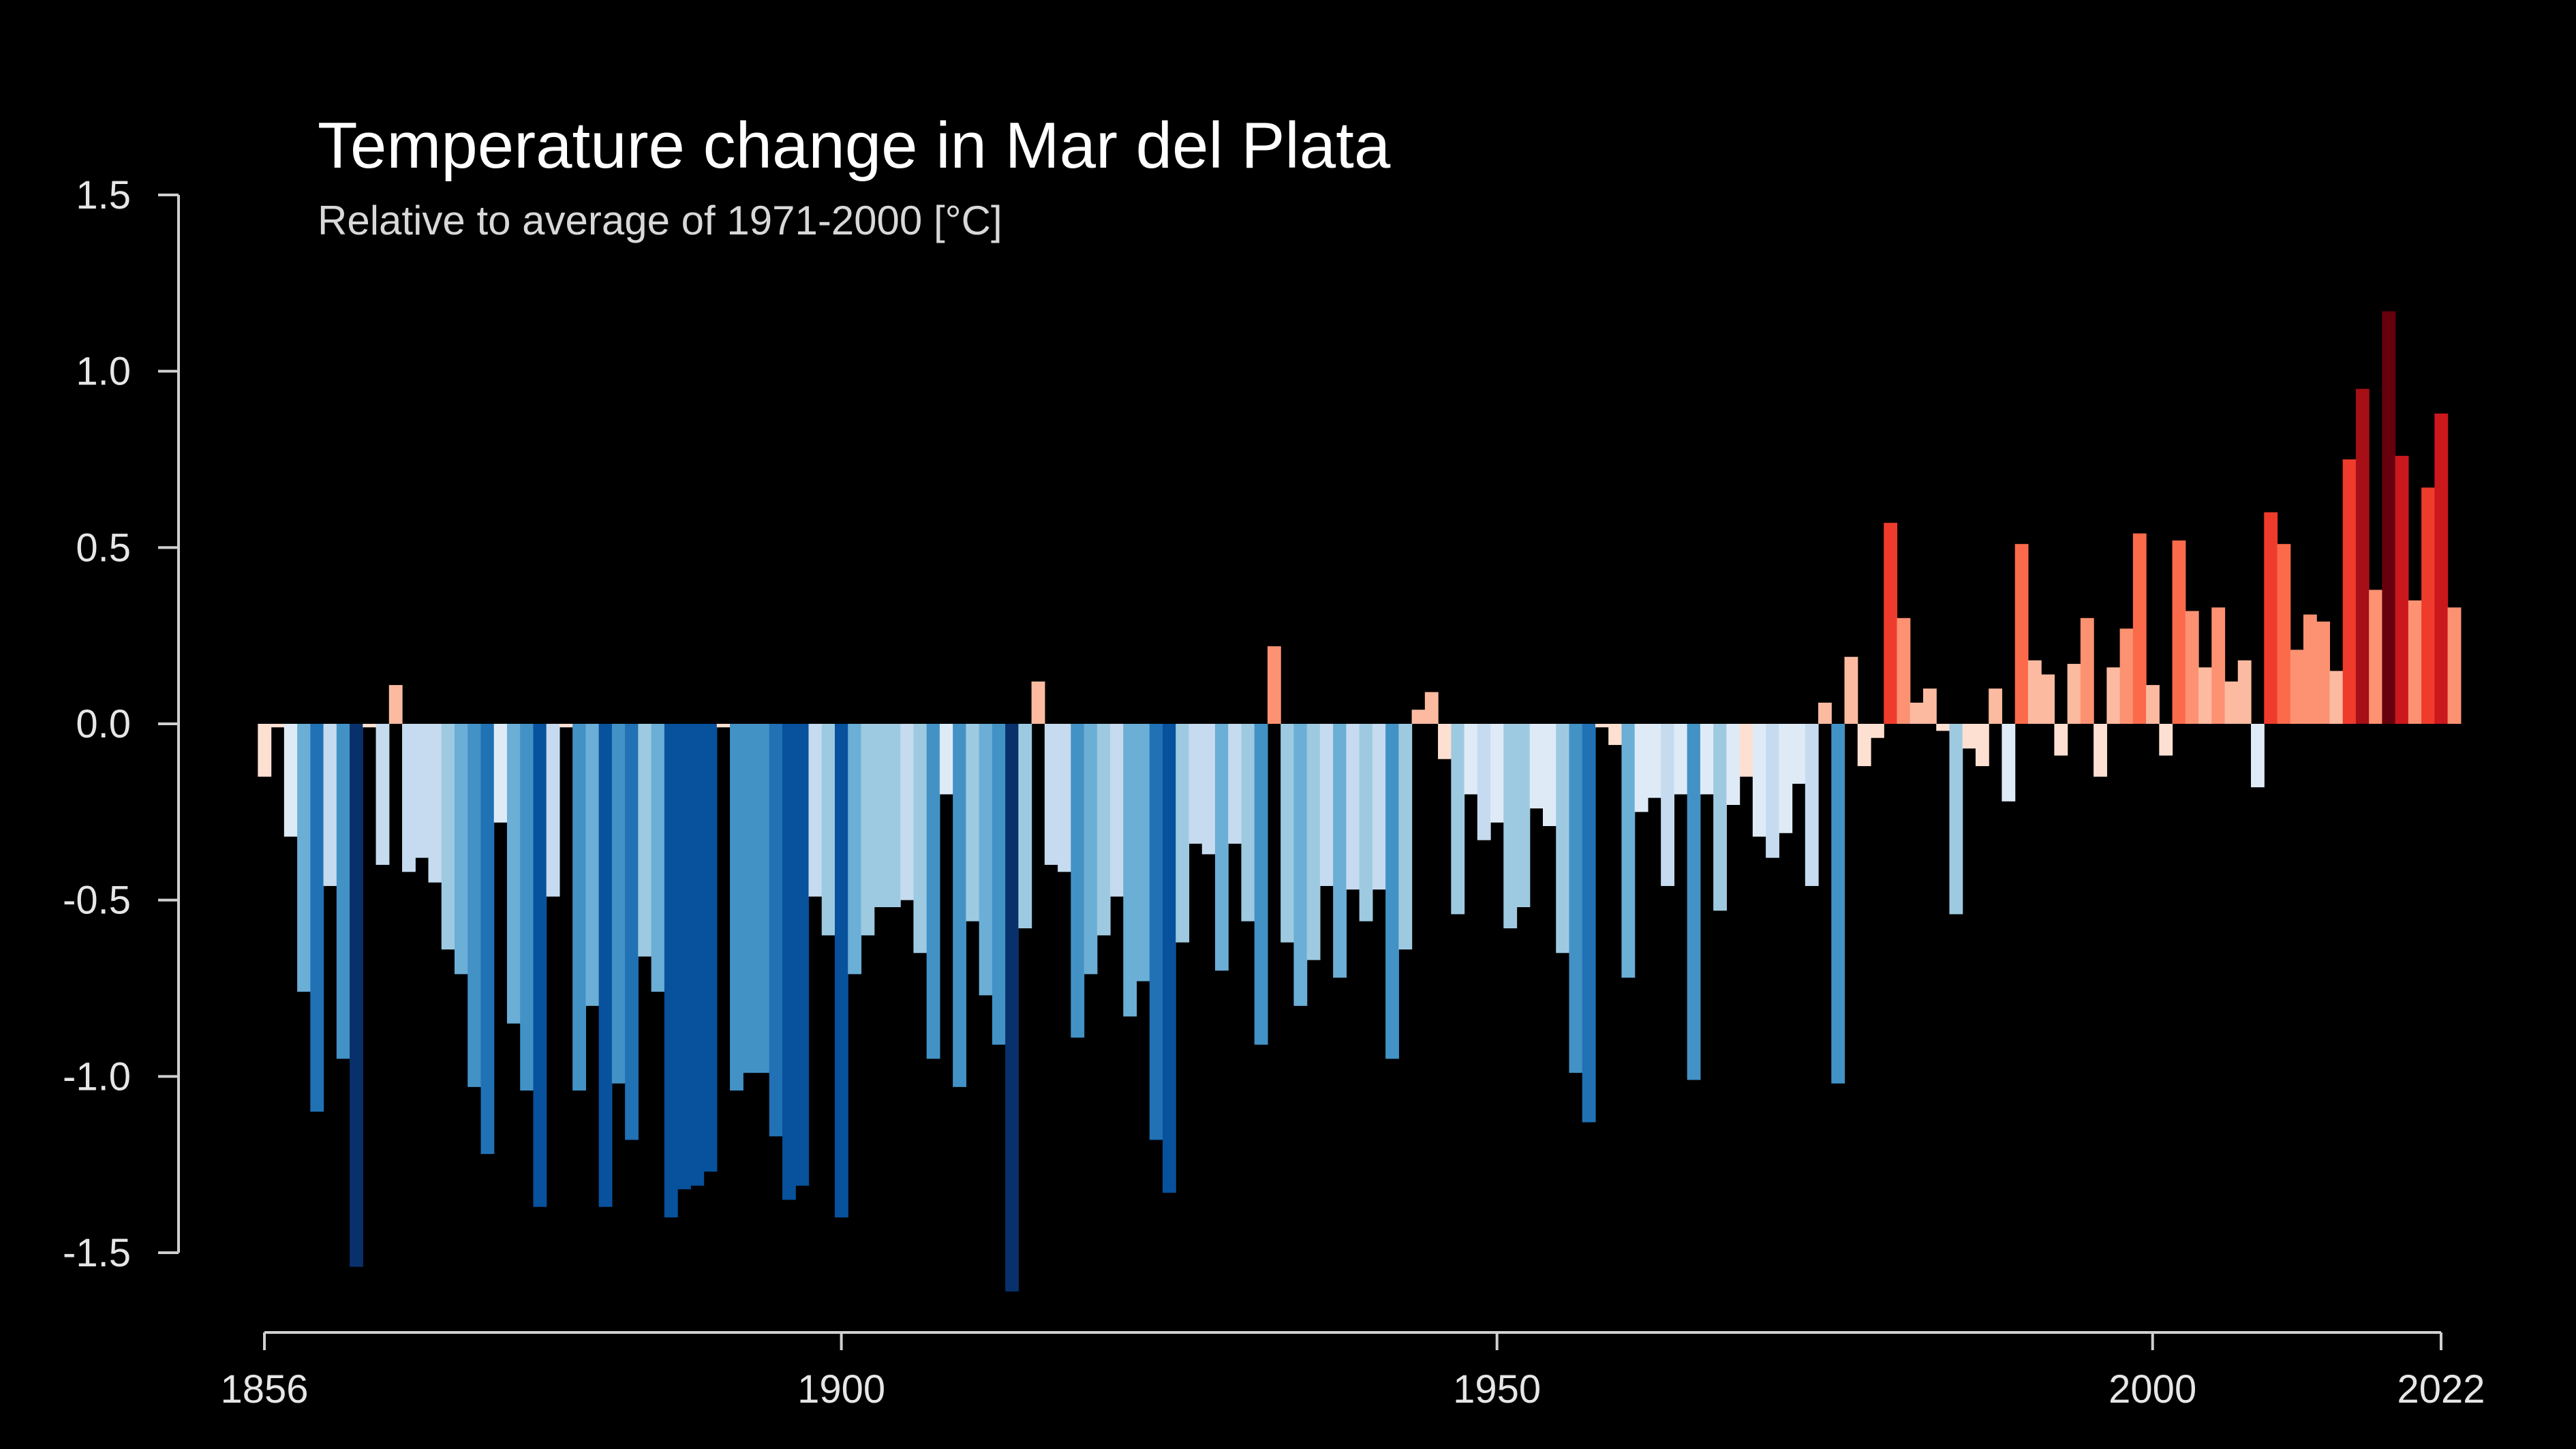  Describe the element at coordinates (2126, 676) in the screenshot. I see `bar-1998` at that location.